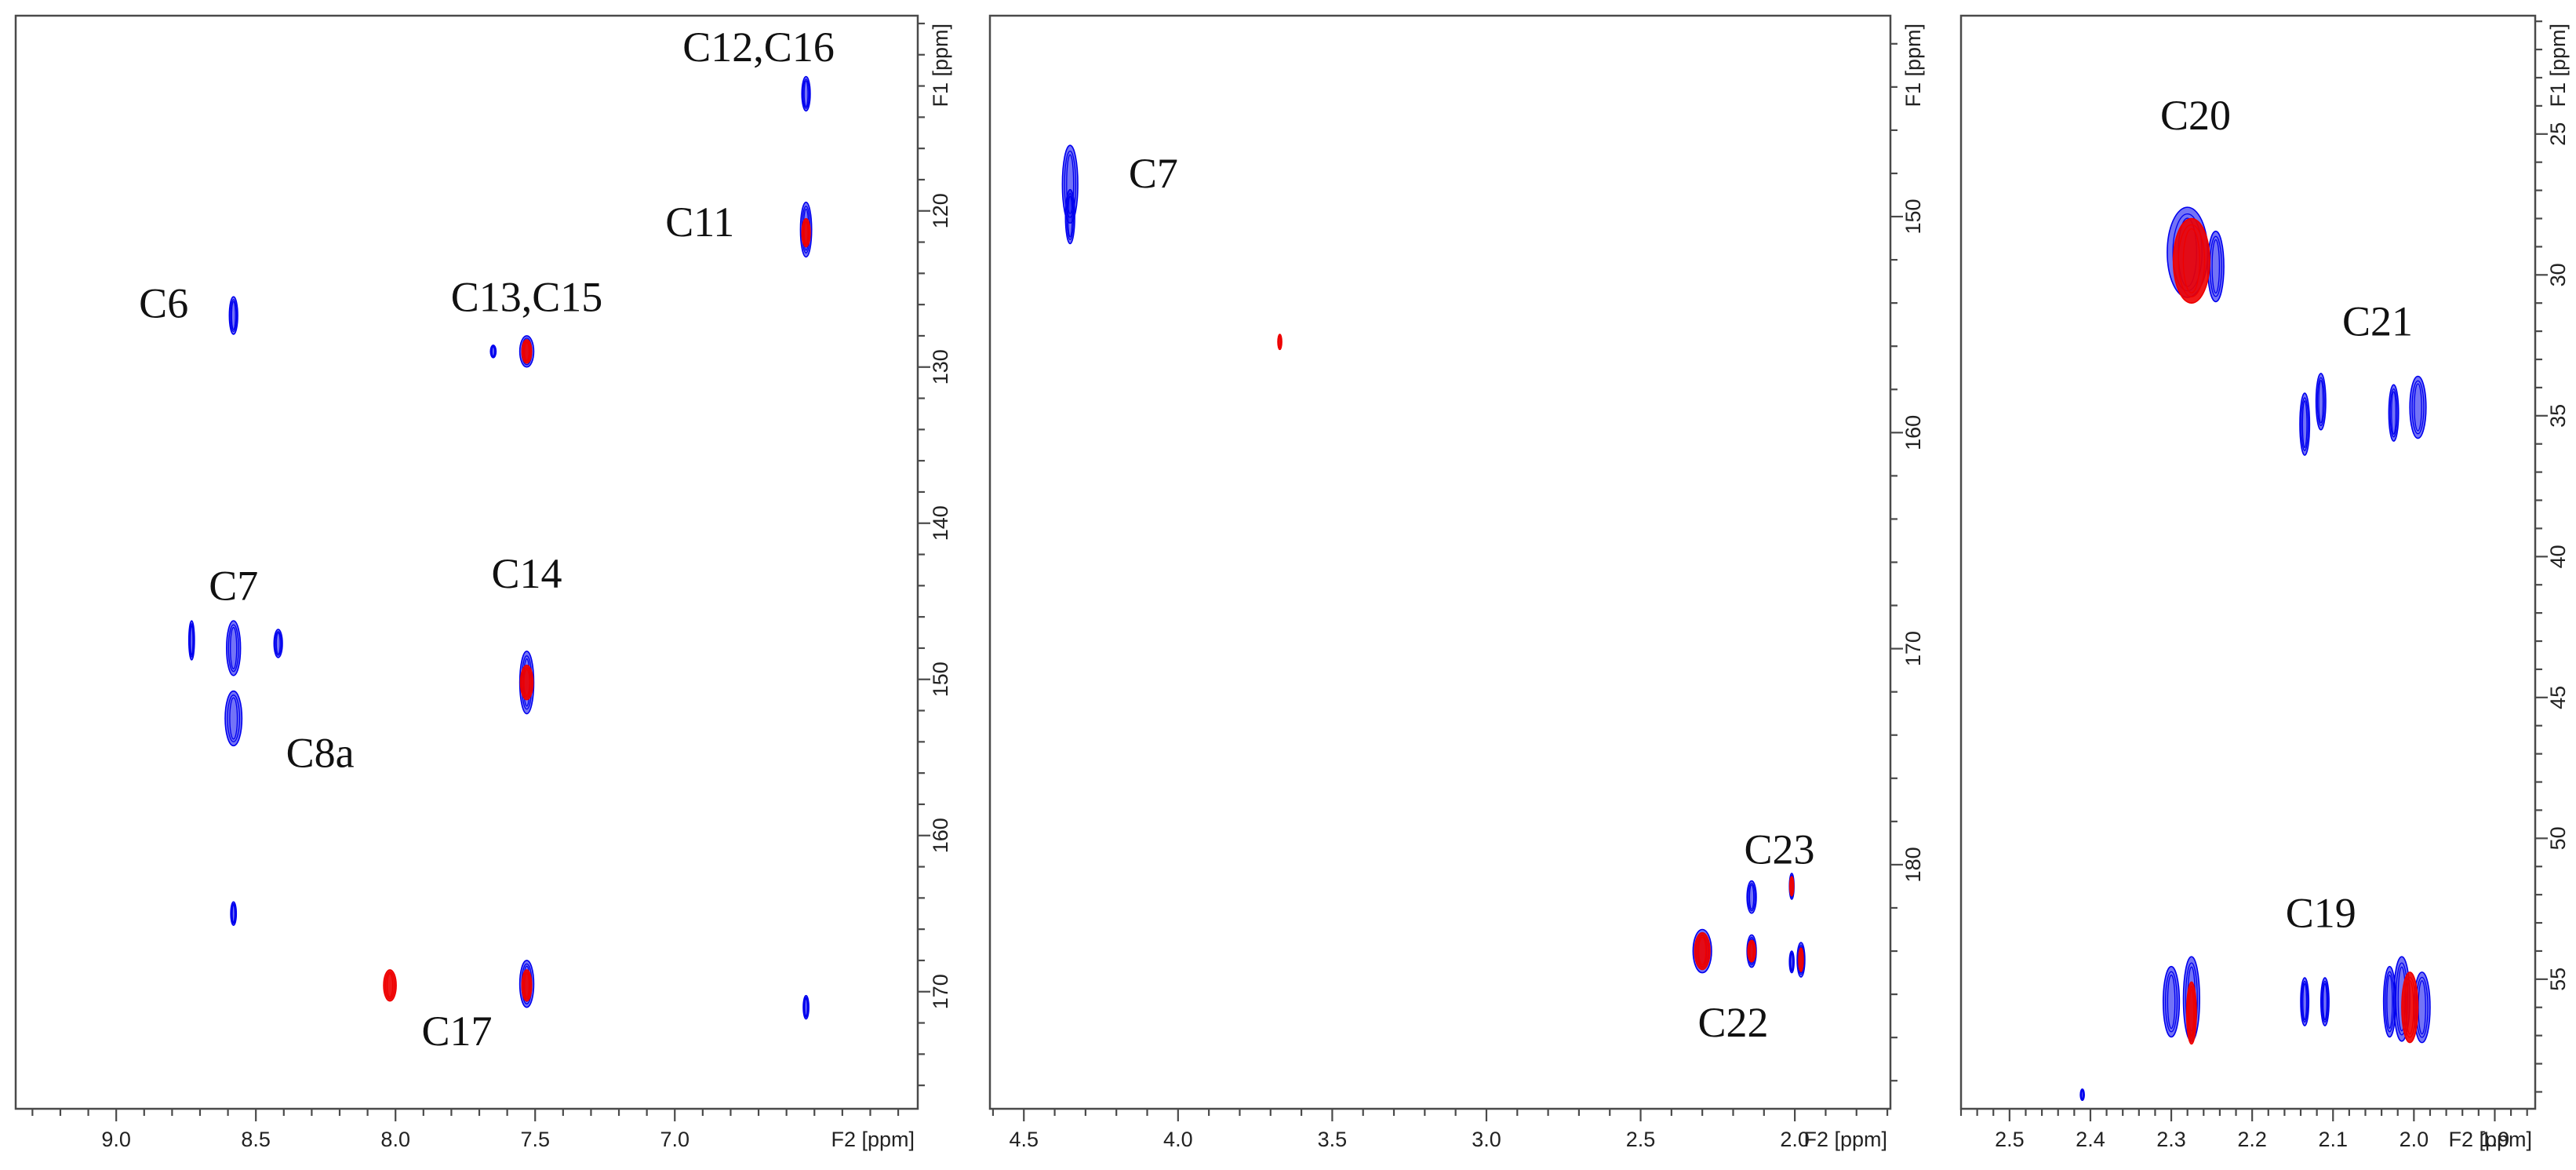  What do you see at coordinates (2558, 556) in the screenshot?
I see `y-tick-label: 40` at bounding box center [2558, 556].